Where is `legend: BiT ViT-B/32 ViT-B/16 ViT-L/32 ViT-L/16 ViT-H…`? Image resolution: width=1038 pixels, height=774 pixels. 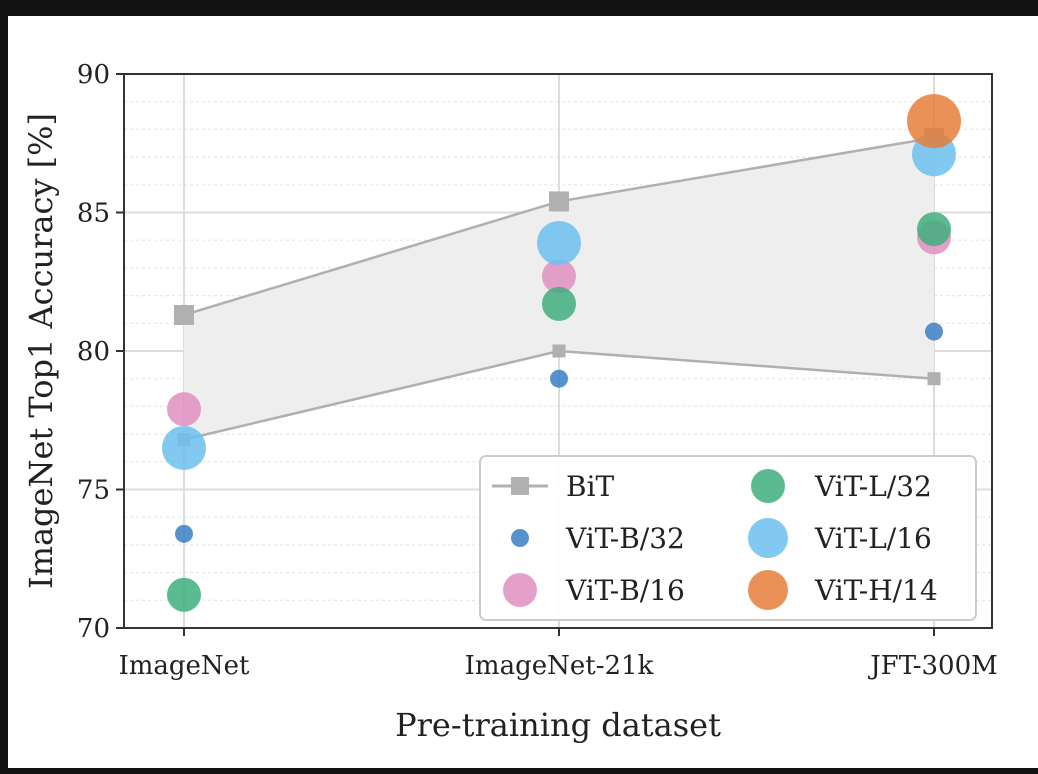
legend: BiT ViT-B/32 ViT-B/16 ViT-L/32 ViT-L/16 ViT-H… is located at coordinates (728, 538).